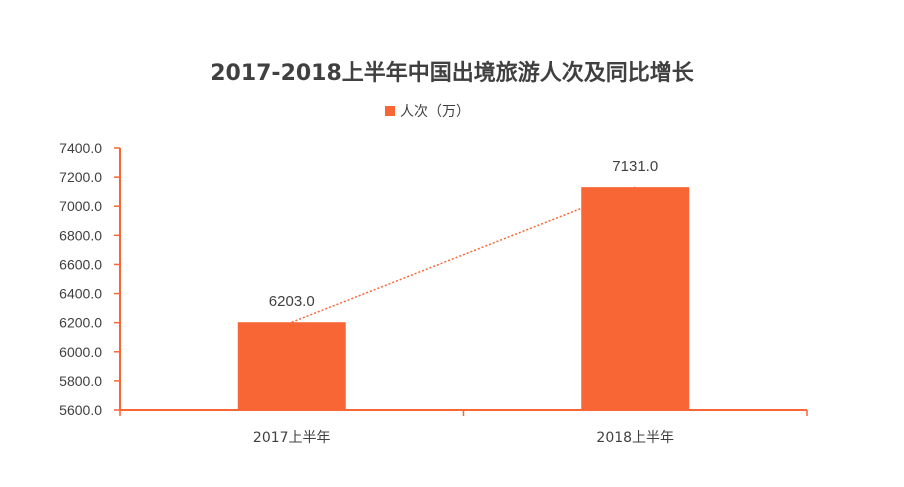  What do you see at coordinates (80, 323) in the screenshot?
I see `y-tick-label: 6200.0` at bounding box center [80, 323].